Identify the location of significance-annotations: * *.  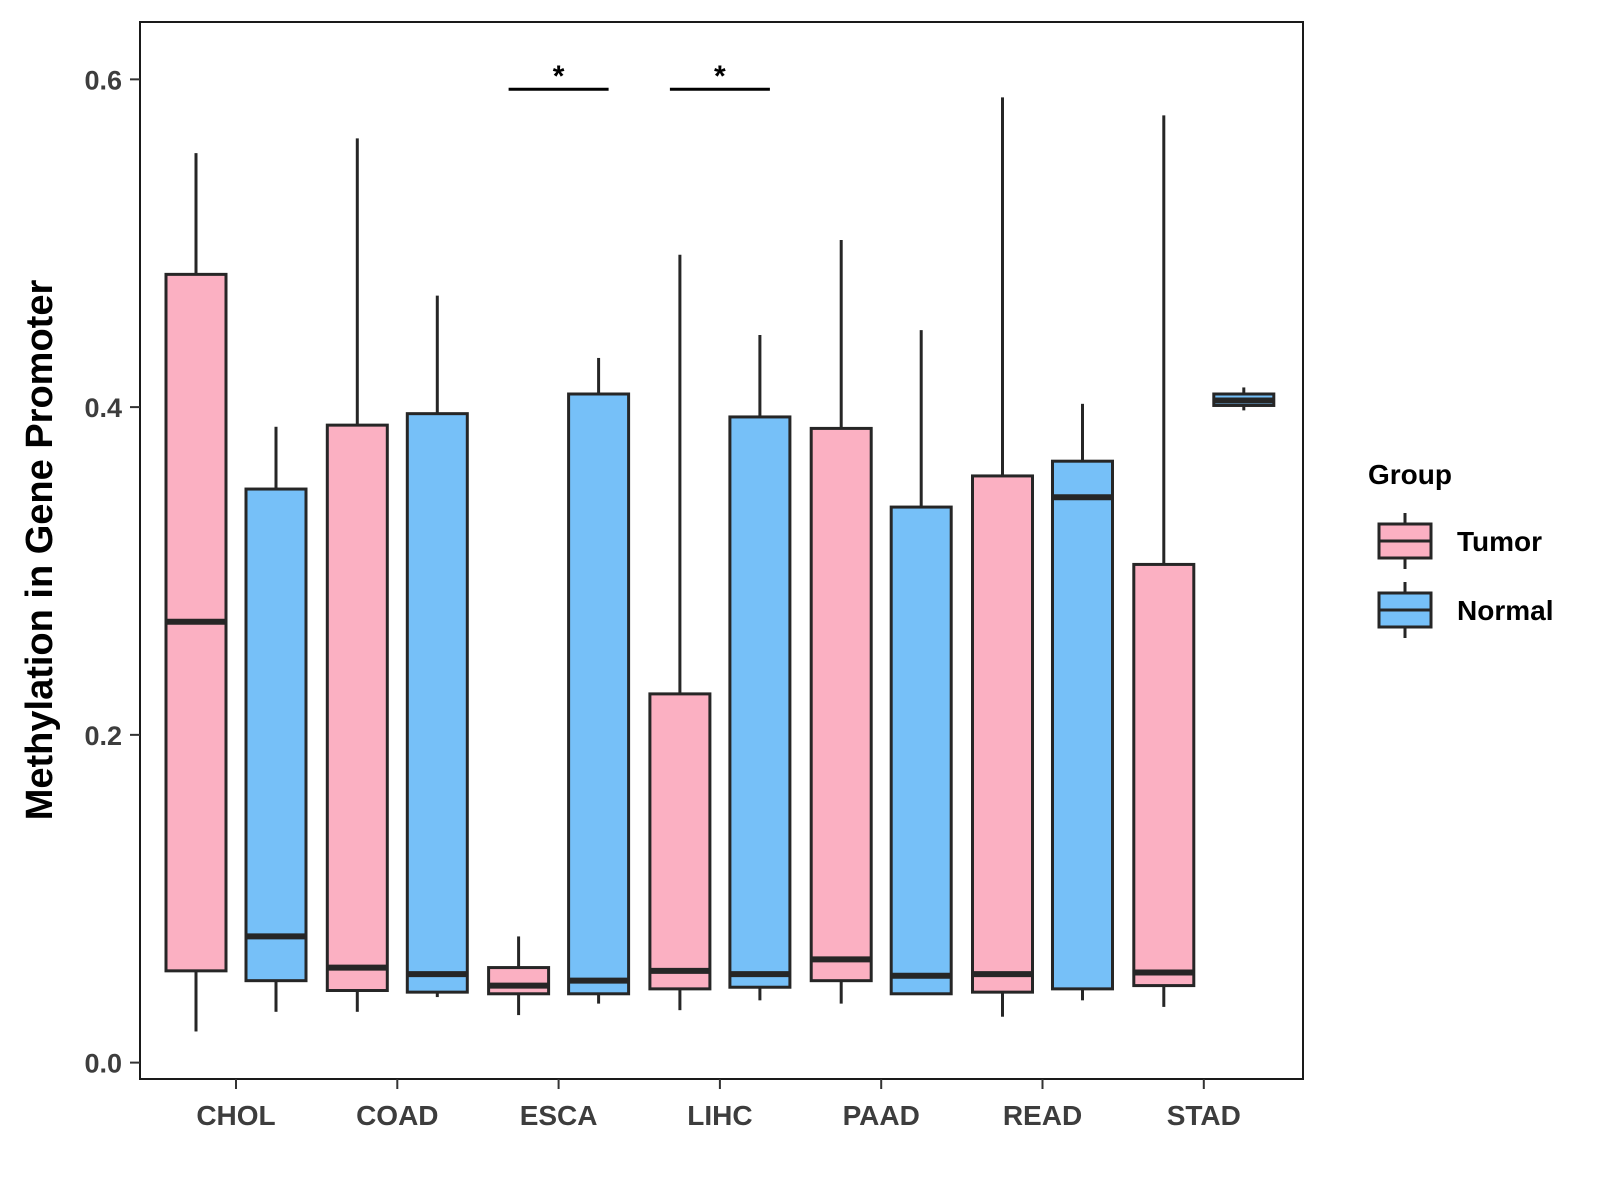
(639, 76).